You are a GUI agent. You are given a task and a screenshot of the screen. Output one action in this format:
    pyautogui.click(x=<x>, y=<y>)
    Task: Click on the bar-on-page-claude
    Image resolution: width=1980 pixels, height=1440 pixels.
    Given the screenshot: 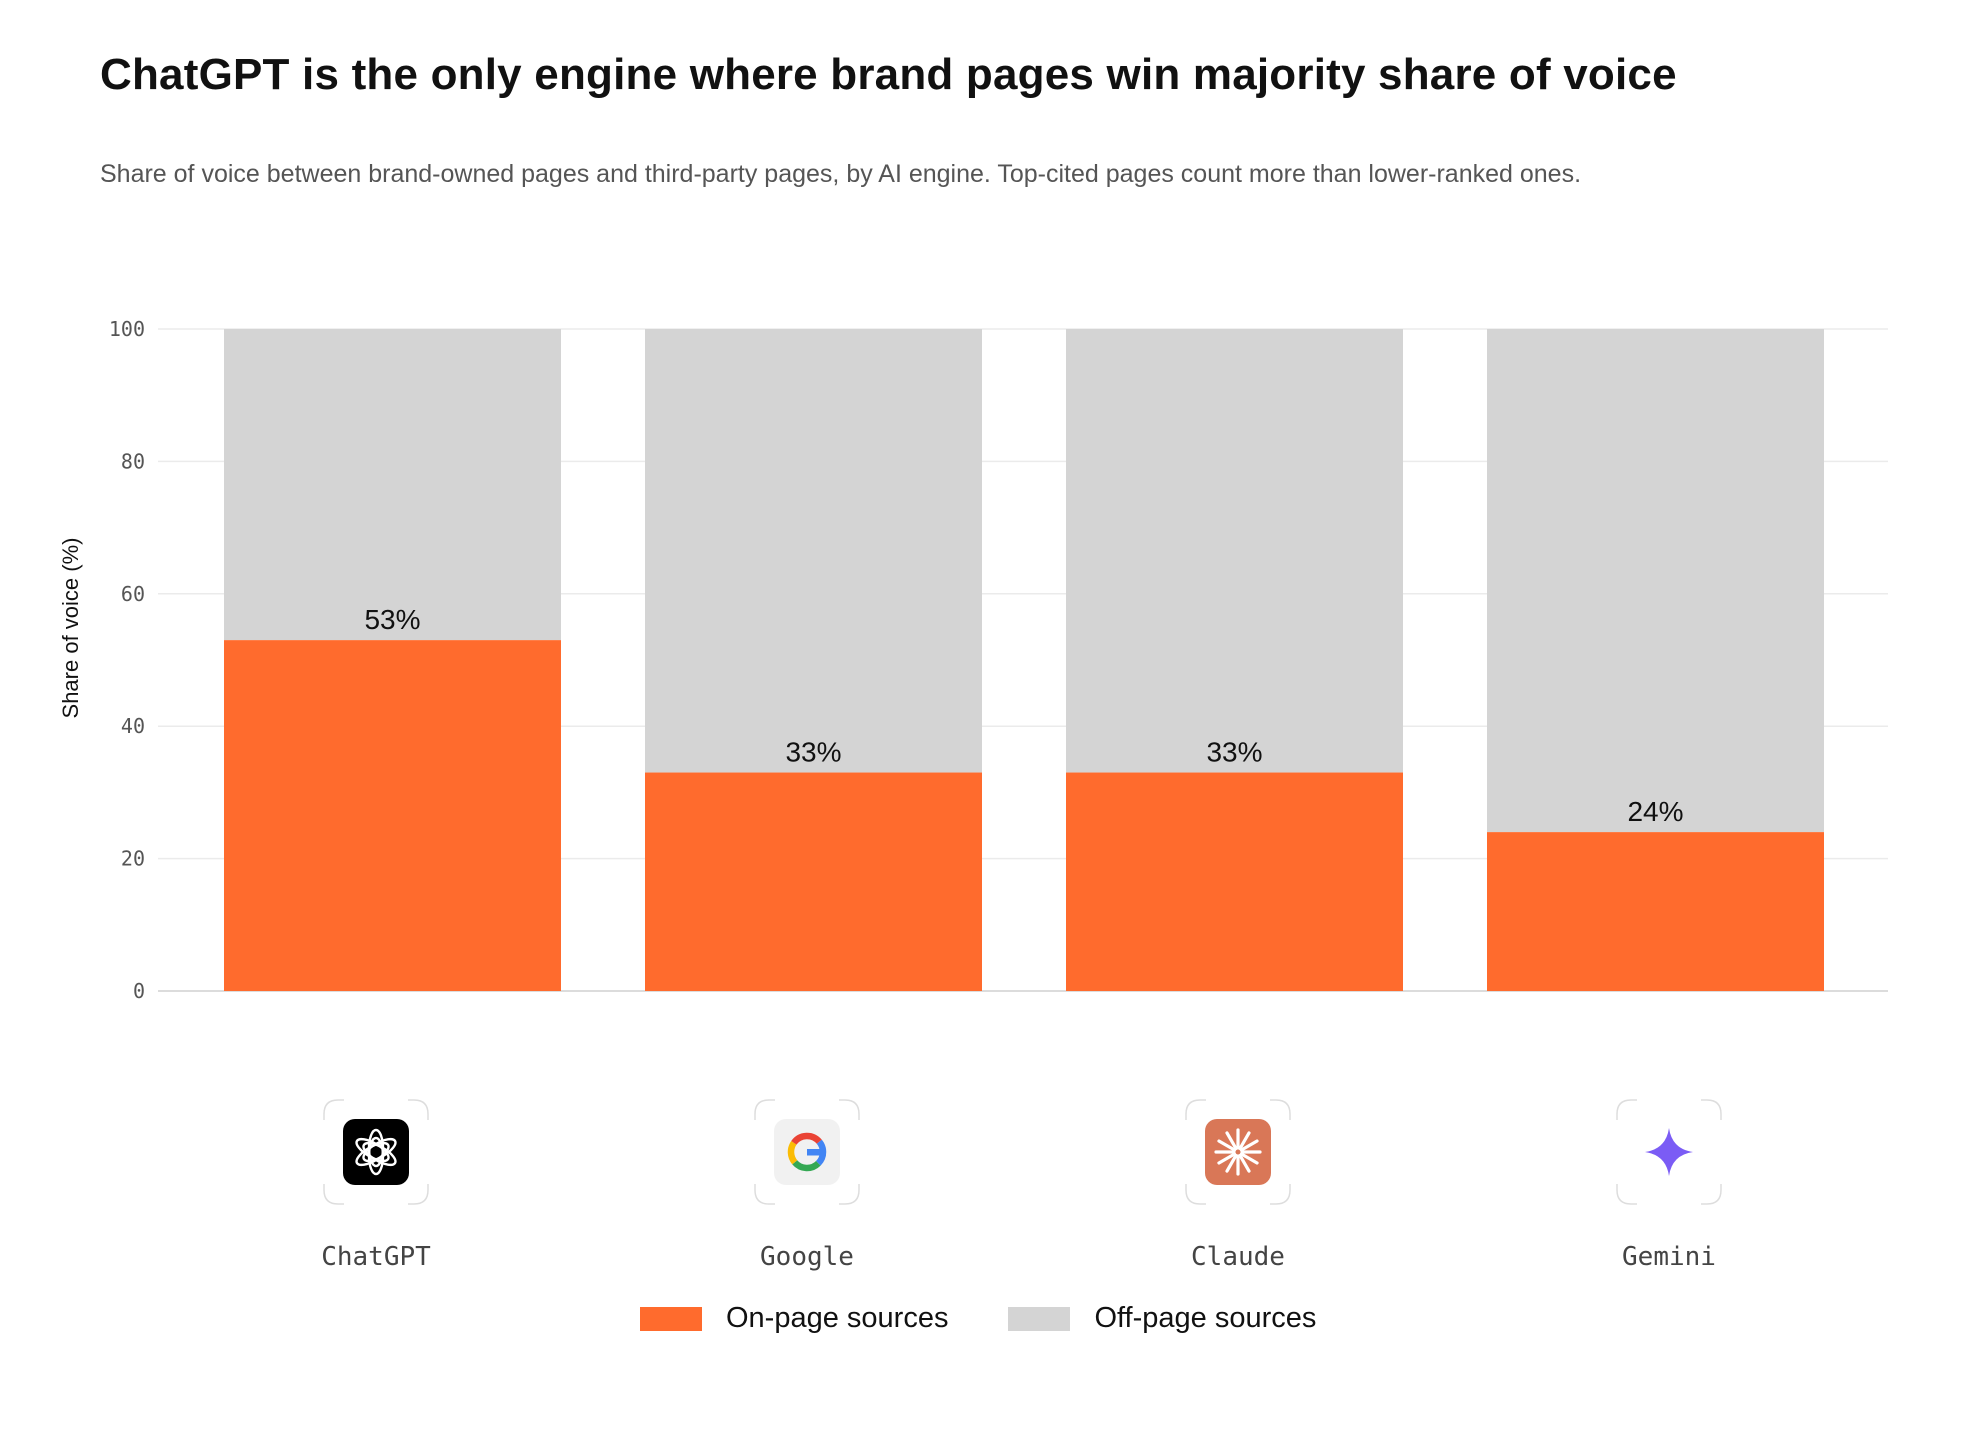 What is the action you would take?
    pyautogui.click(x=1234, y=881)
    